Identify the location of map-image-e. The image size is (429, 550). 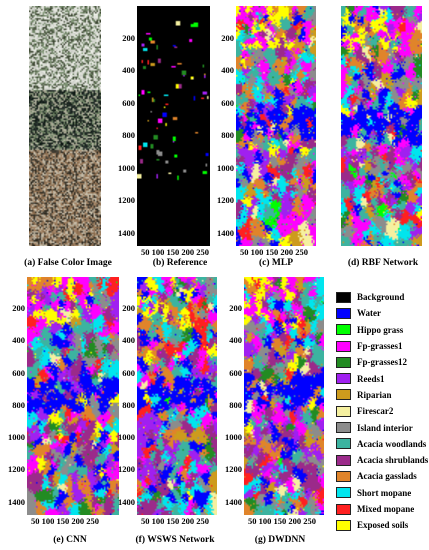
(73, 396).